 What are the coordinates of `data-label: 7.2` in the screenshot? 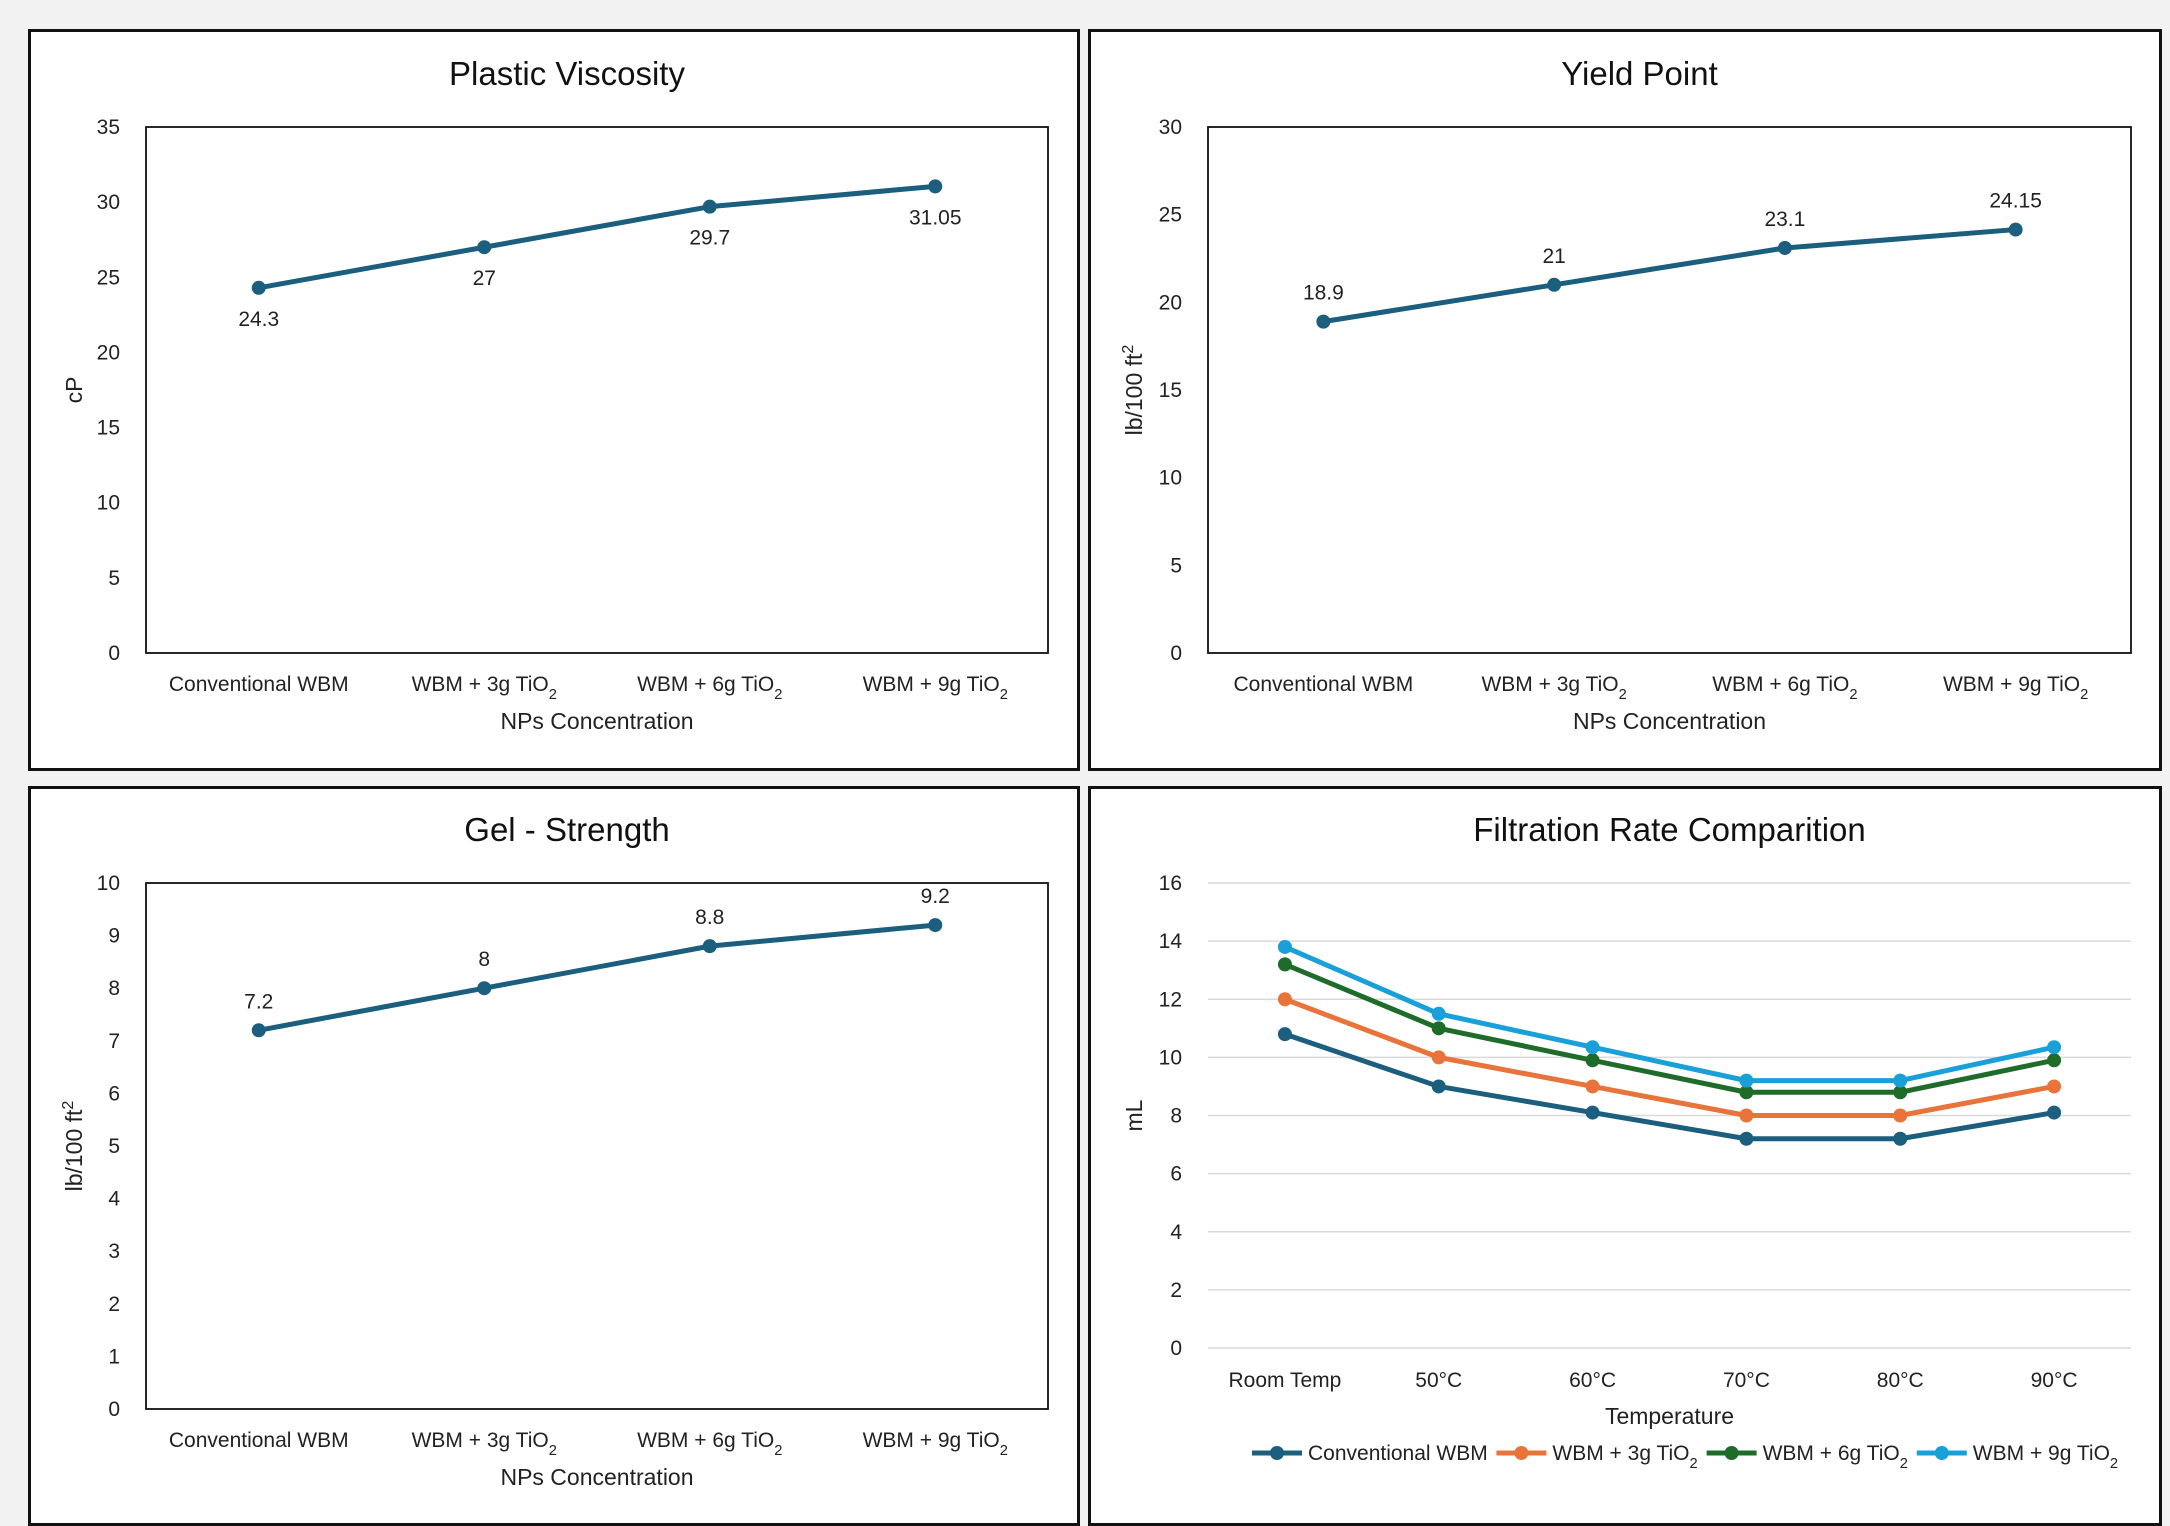 It's located at (258, 1001).